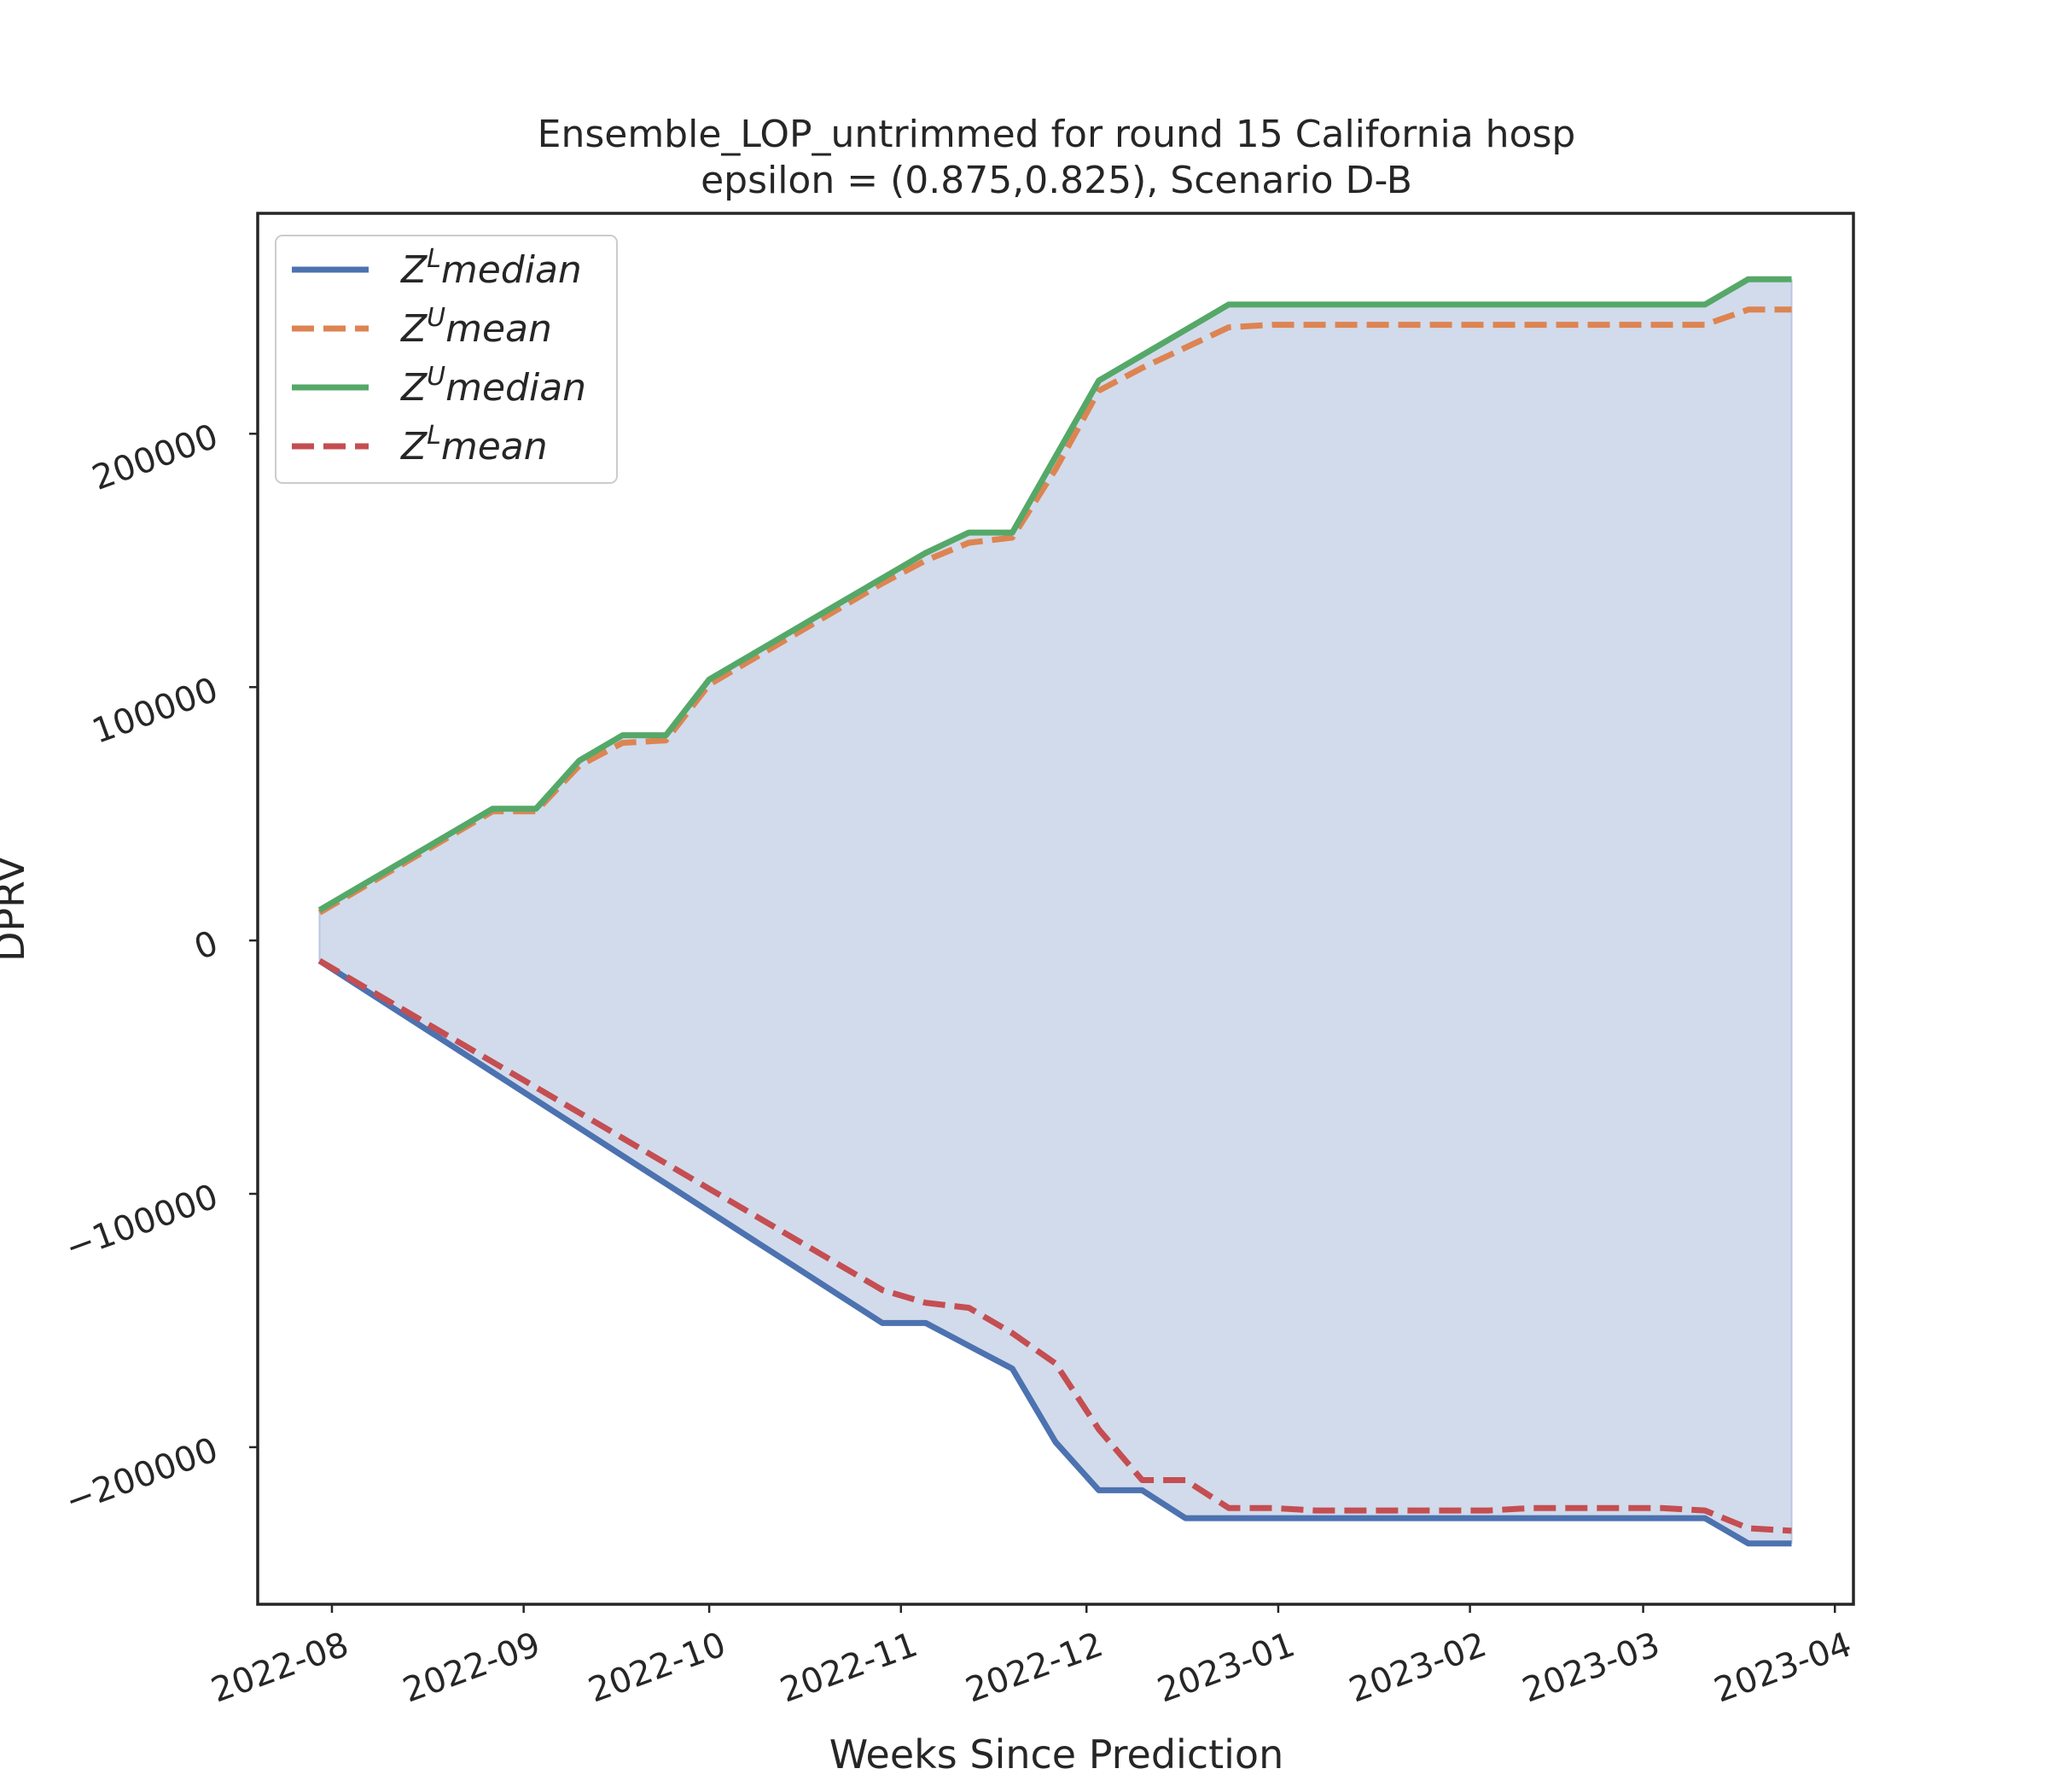  Describe the element at coordinates (142, 1222) in the screenshot. I see `y-tick-label: −100000` at that location.